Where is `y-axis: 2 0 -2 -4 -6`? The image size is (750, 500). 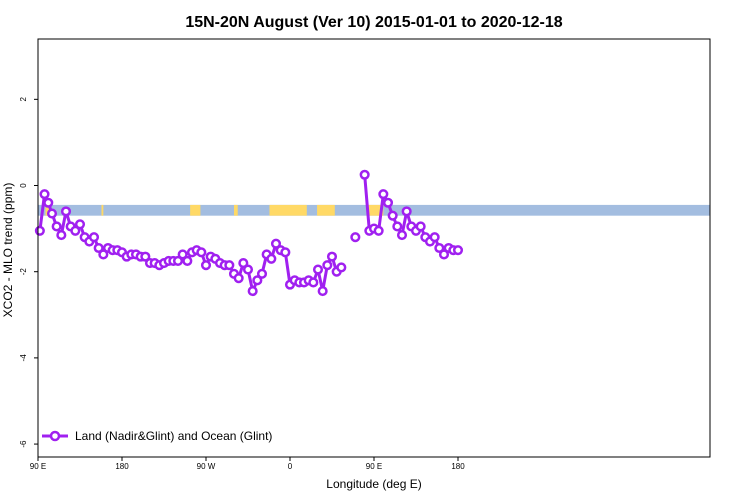
y-axis: 2 0 -2 -4 -6 is located at coordinates (28, 272).